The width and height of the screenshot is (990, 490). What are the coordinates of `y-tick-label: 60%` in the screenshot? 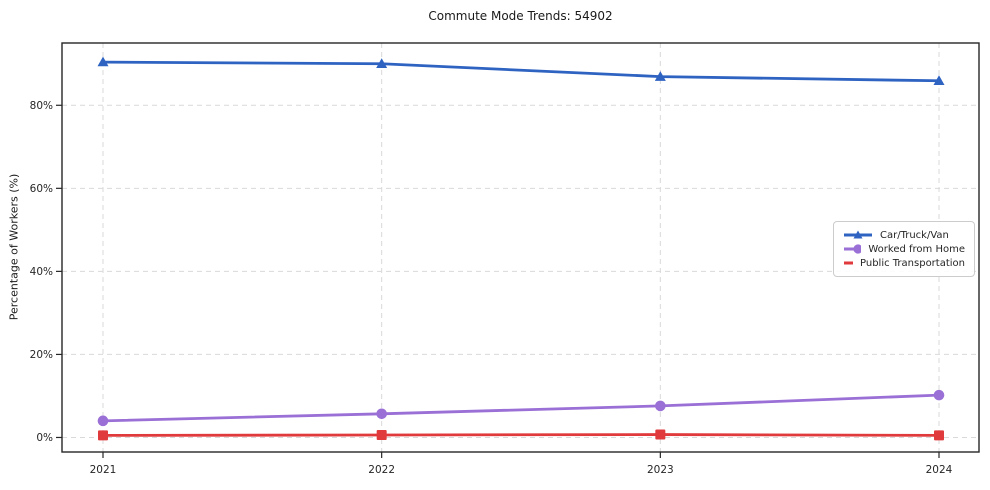 It's located at (41, 189).